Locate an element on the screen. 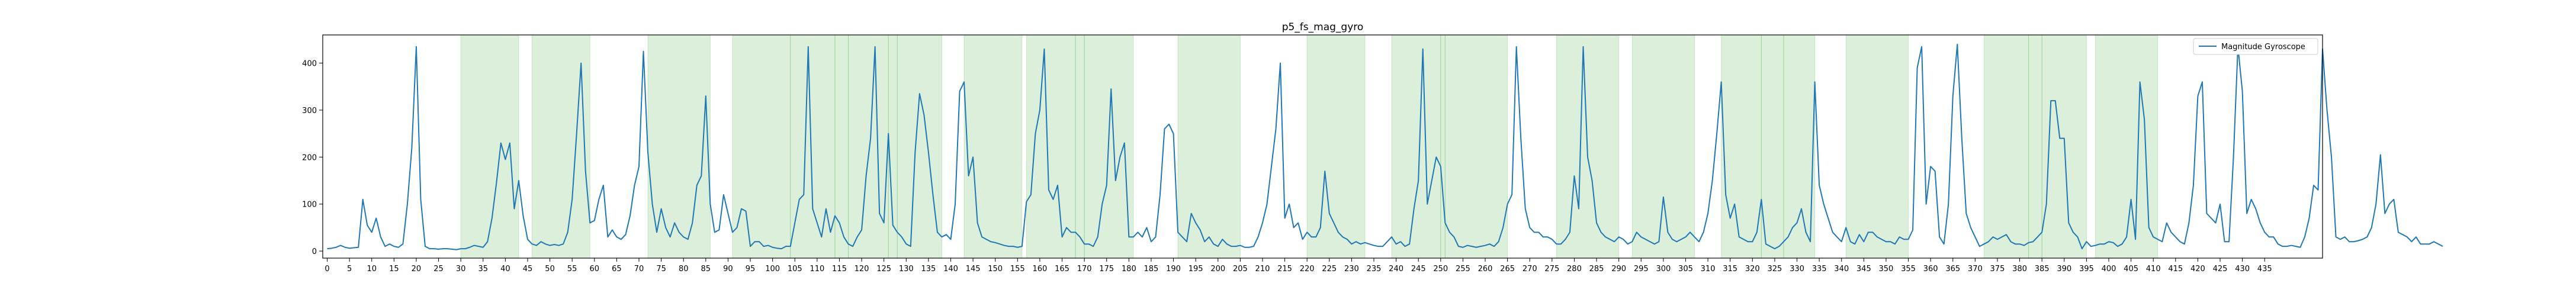 This screenshot has width=2576, height=296. x-tick-label: 75 is located at coordinates (661, 269).